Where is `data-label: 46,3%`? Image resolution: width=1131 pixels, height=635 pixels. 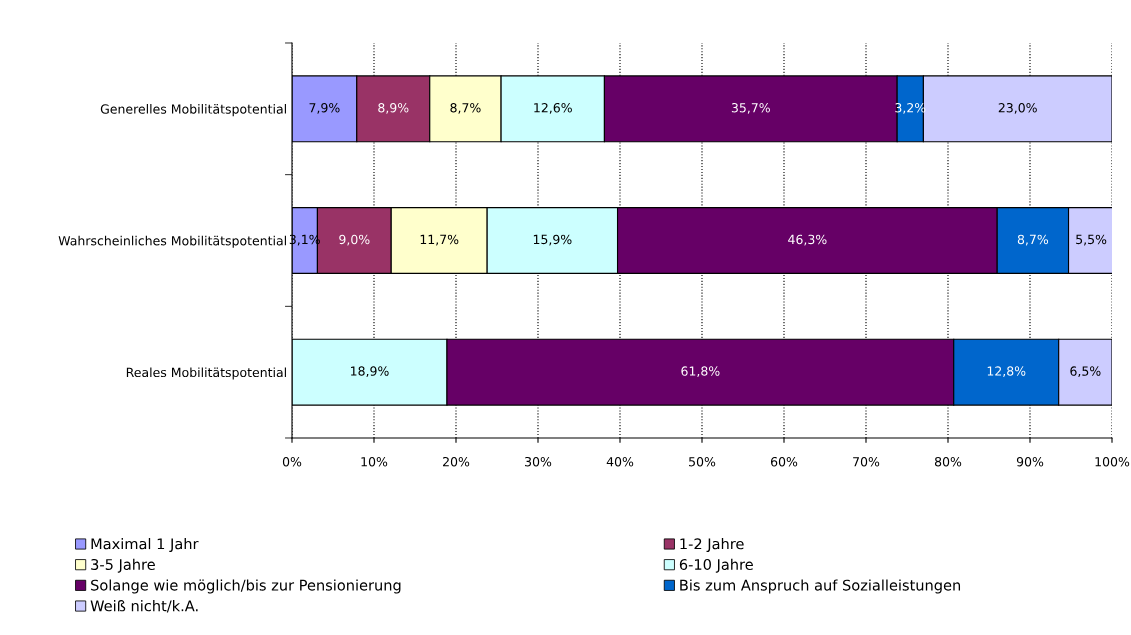
data-label: 46,3% is located at coordinates (807, 240).